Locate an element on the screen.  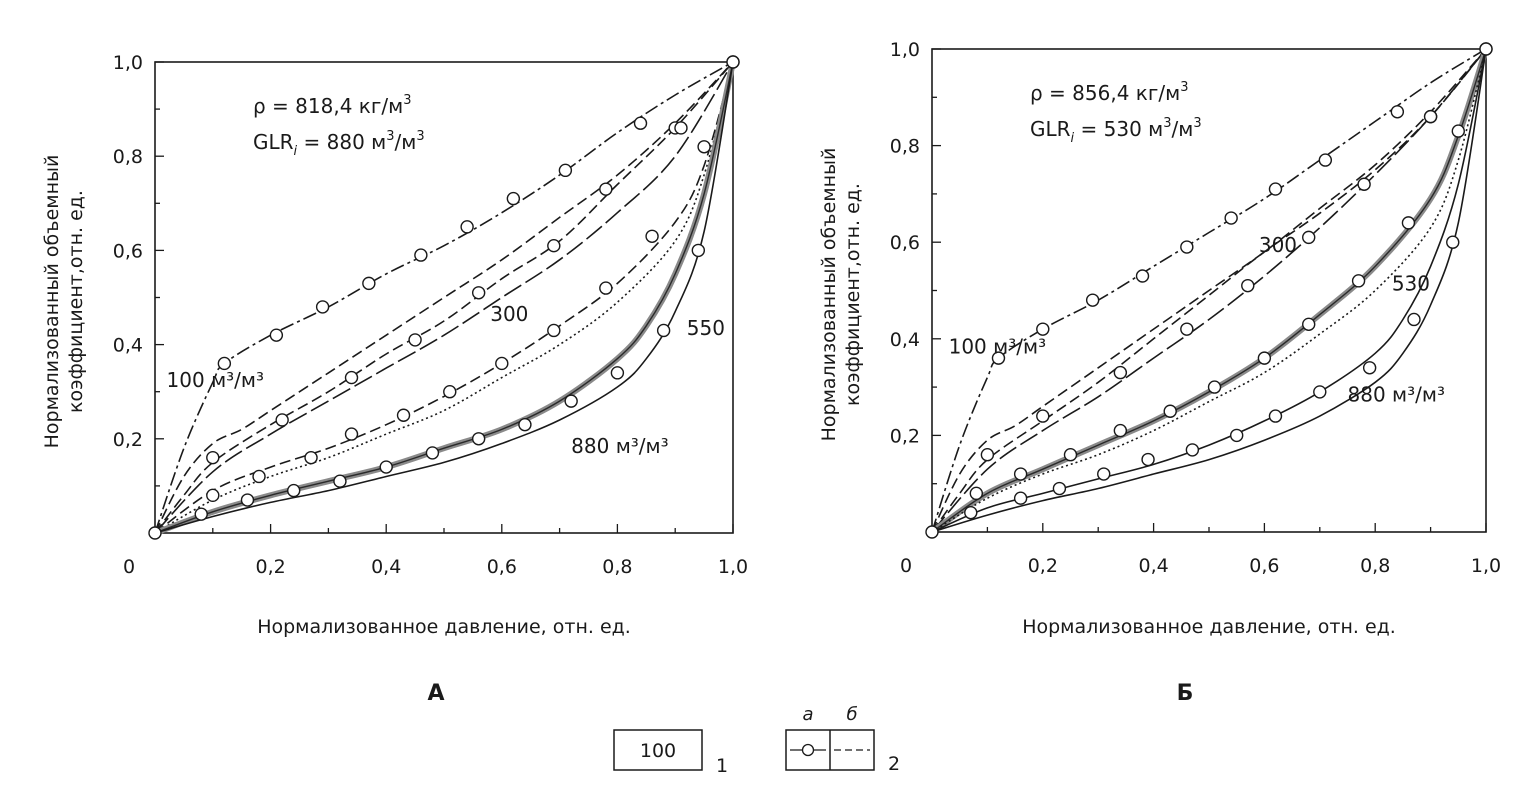
x-tick-label: 0 is located at coordinates (129, 567).